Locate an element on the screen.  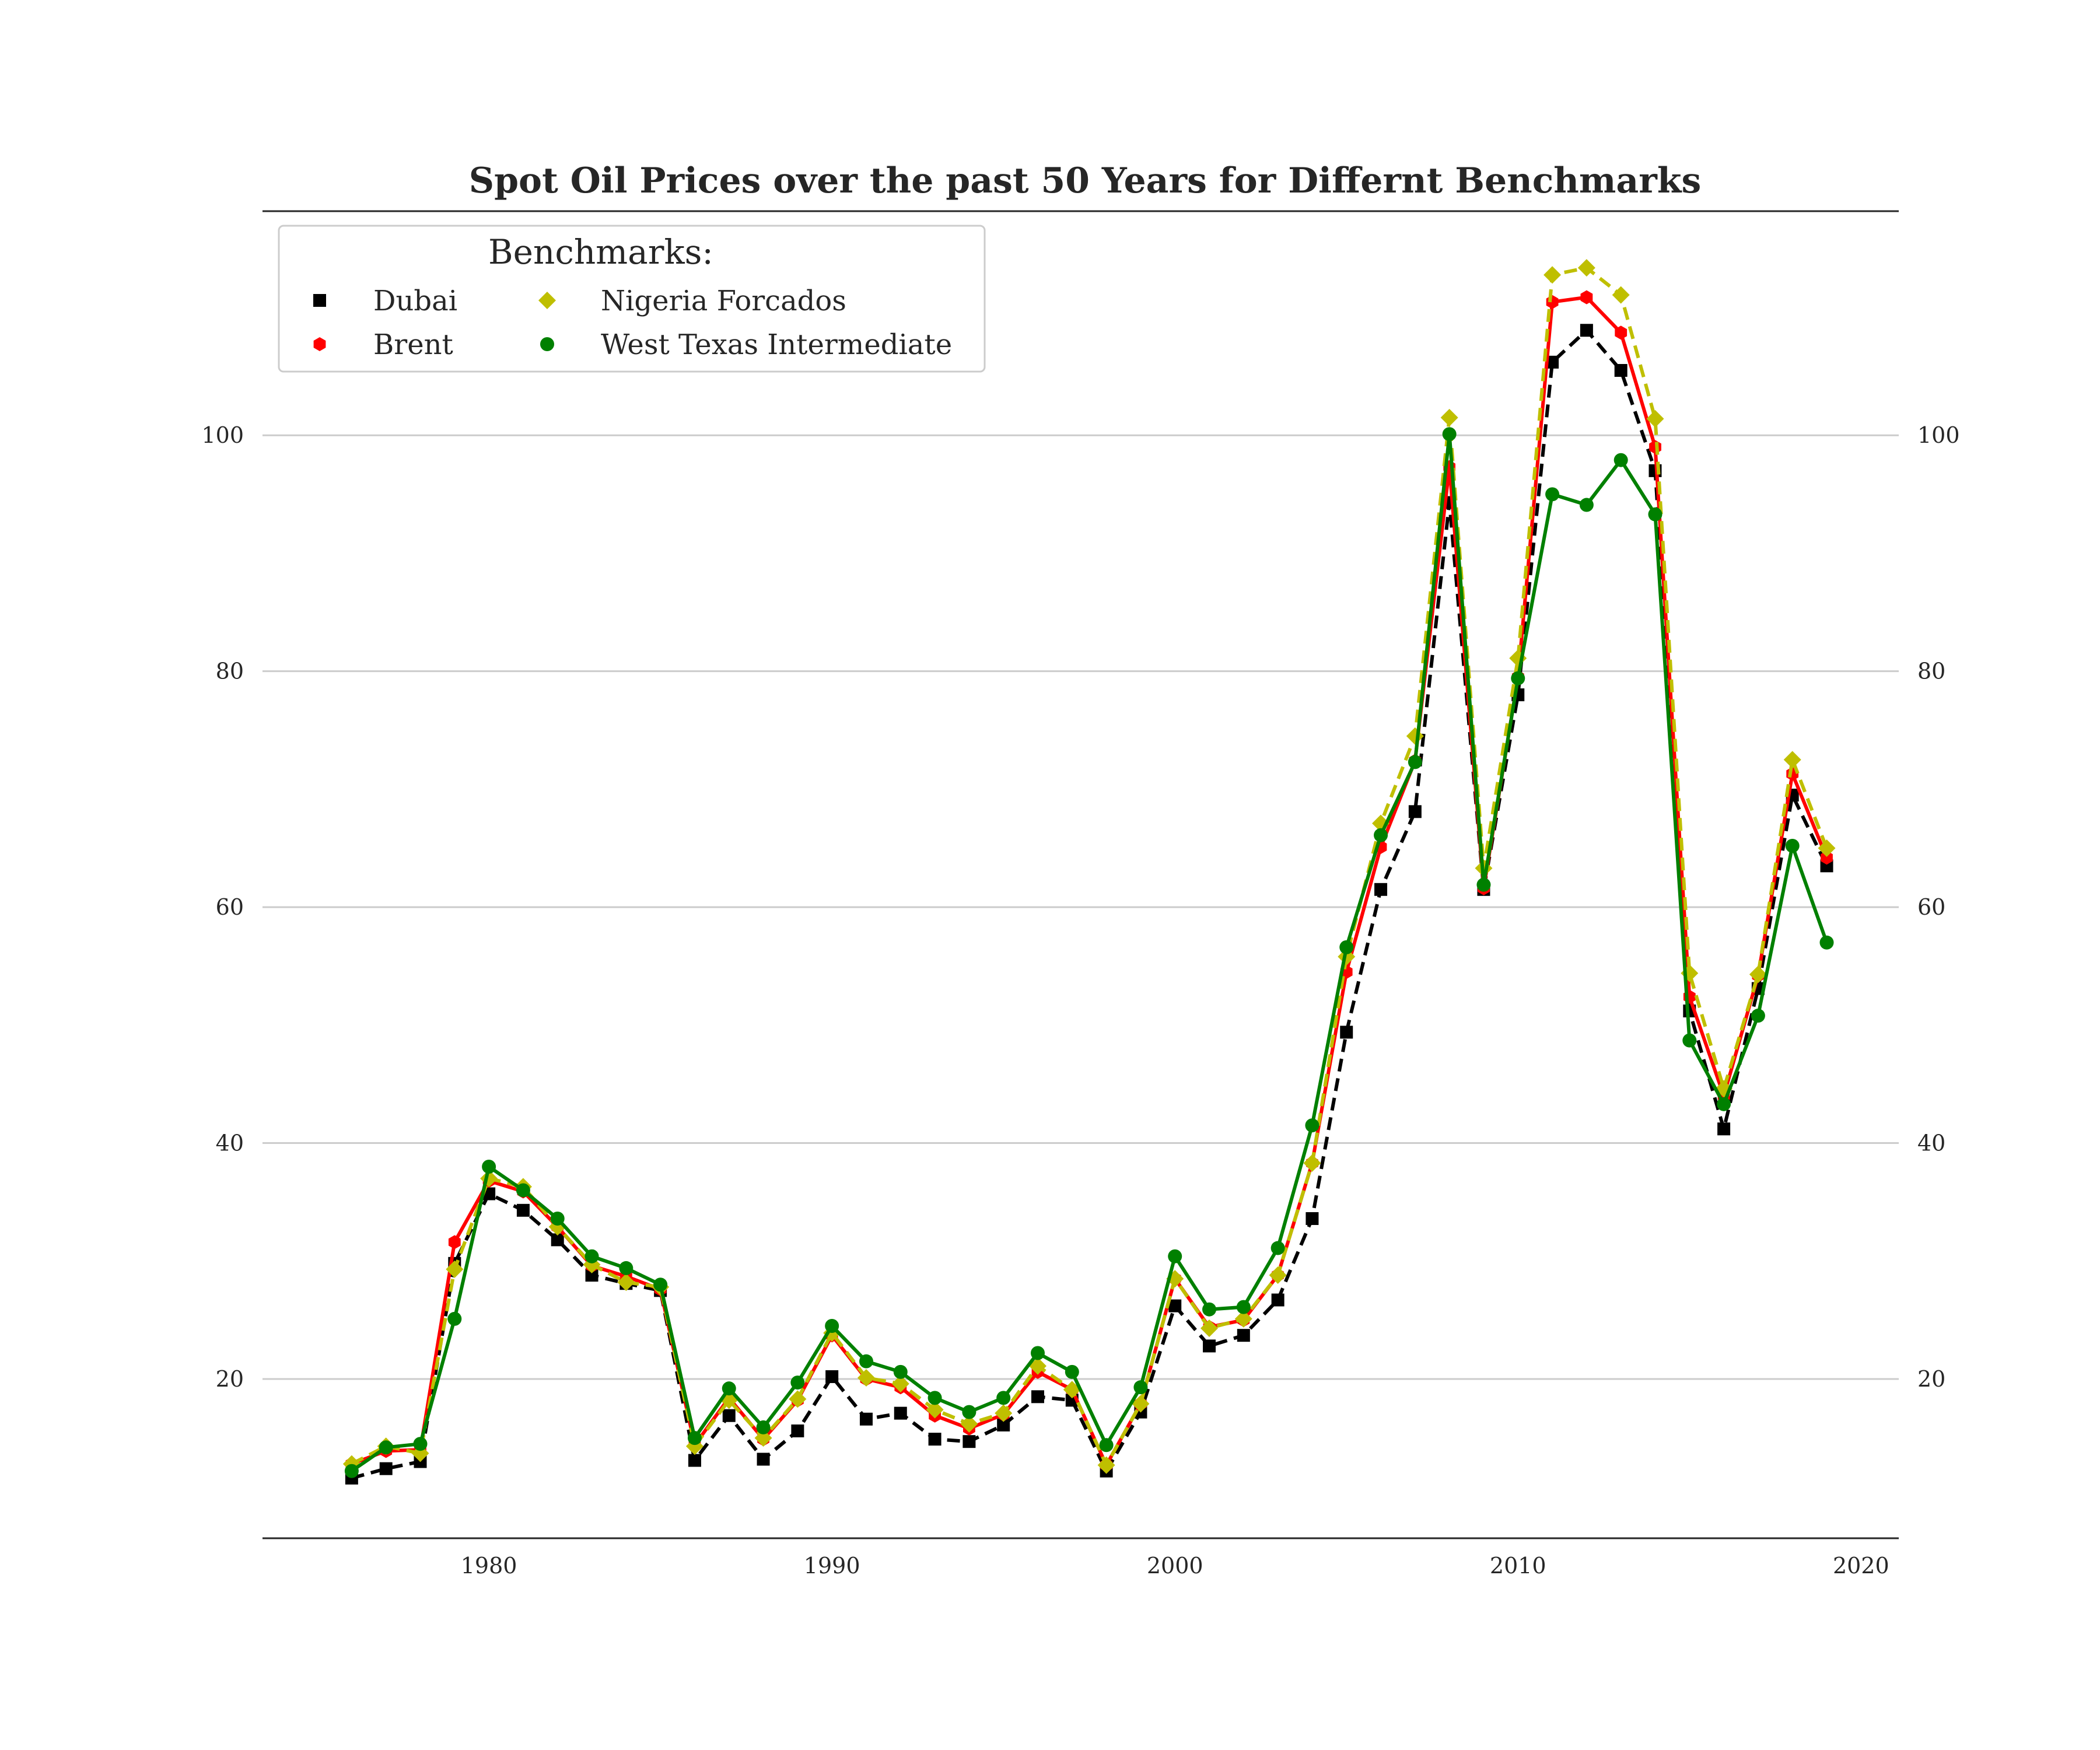
y-tick-label-right: 20 is located at coordinates (1931, 1379).